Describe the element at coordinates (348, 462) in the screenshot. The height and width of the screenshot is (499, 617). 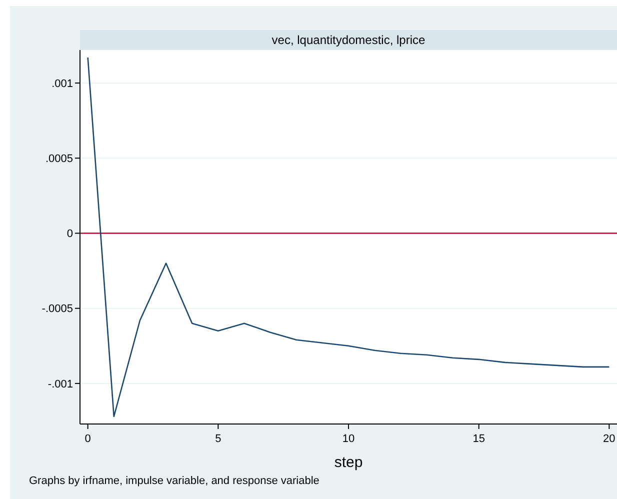
I see `x-axis-title: step` at that location.